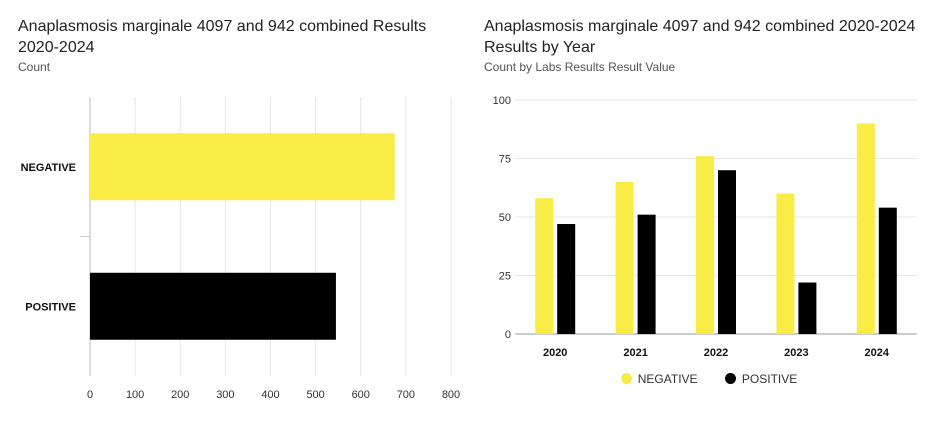  I want to click on x-tick-label-200: 200, so click(180, 395).